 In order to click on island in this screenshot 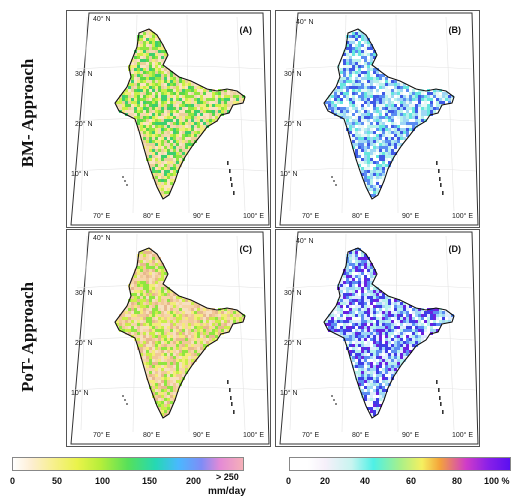, I will do `click(234, 412)`.